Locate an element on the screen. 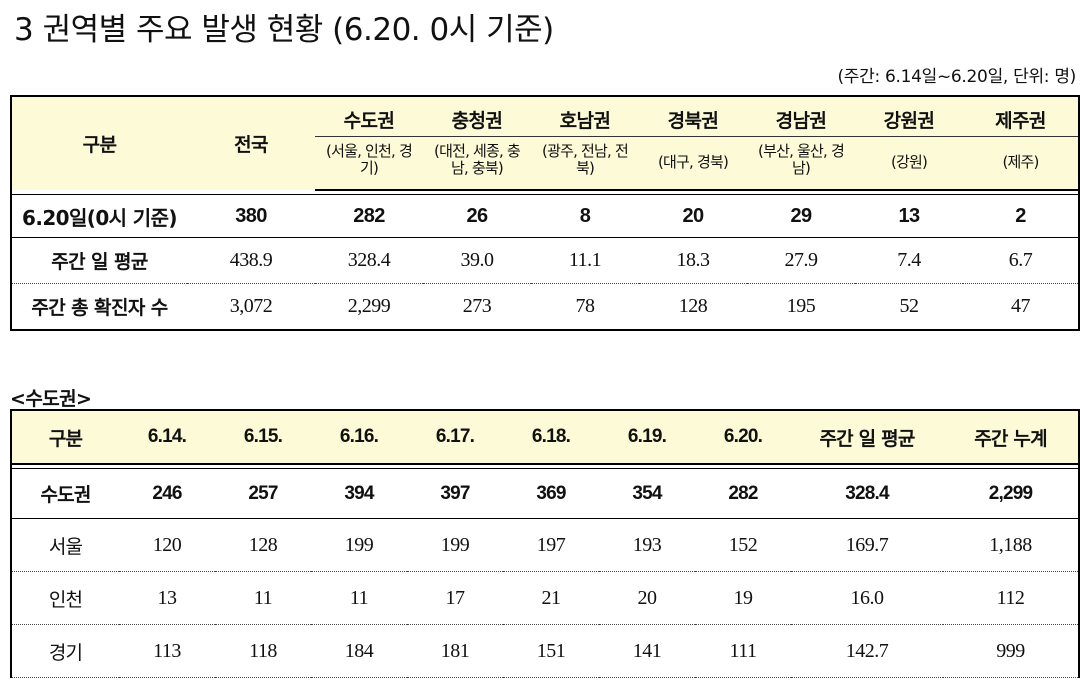 The image size is (1080, 695). table-cell: 112 is located at coordinates (1011, 598).